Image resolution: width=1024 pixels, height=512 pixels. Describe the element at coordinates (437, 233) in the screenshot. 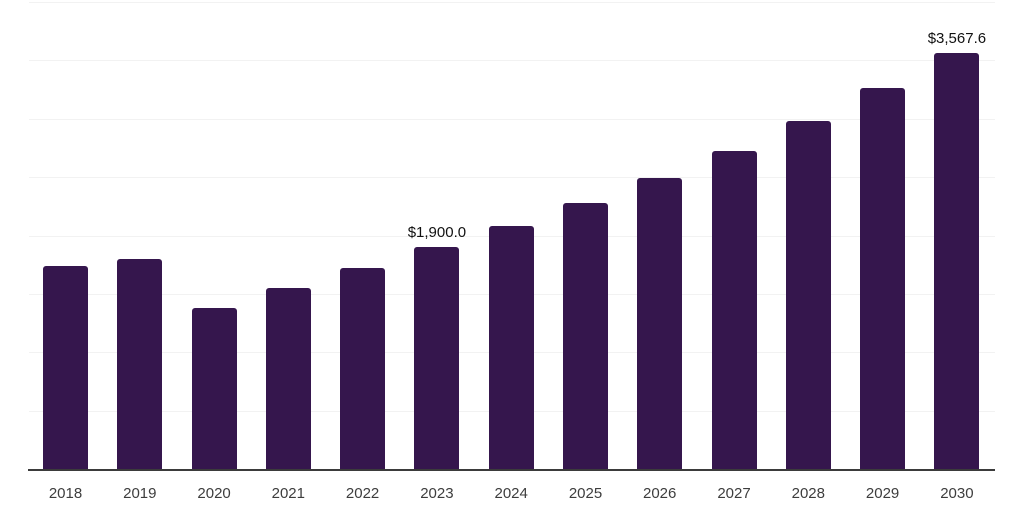

I see `value-label-2023: $1,900.0` at that location.